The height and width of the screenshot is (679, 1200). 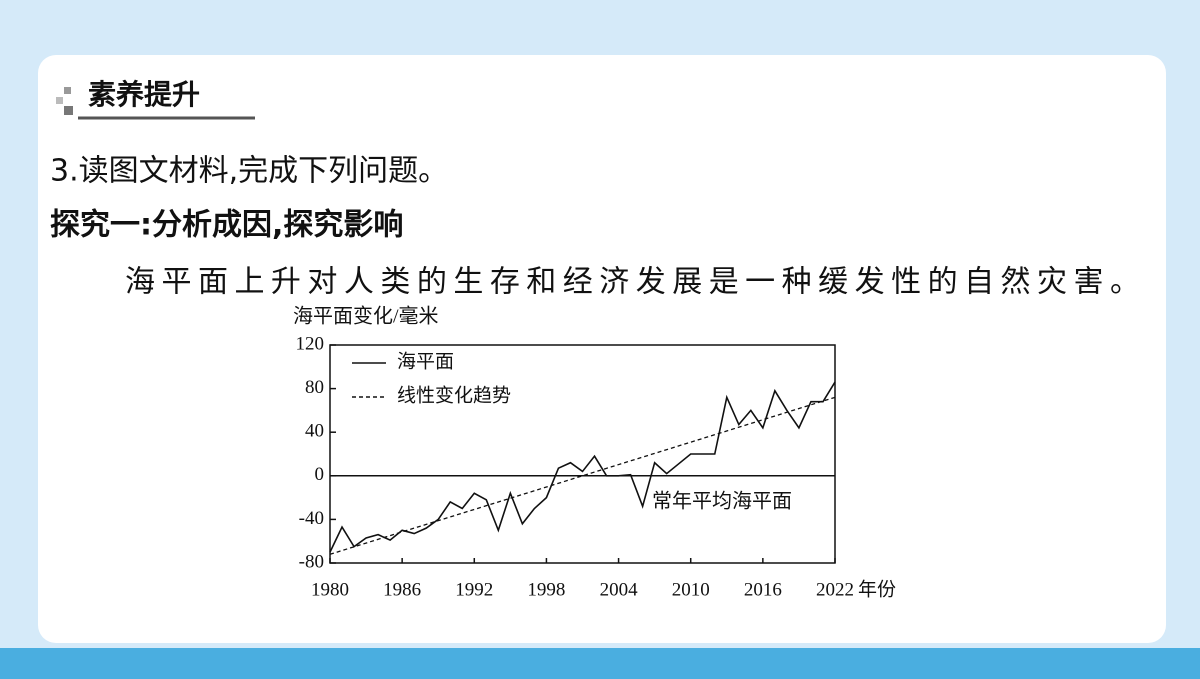 I want to click on y-tick-label: 0, so click(x=320, y=474).